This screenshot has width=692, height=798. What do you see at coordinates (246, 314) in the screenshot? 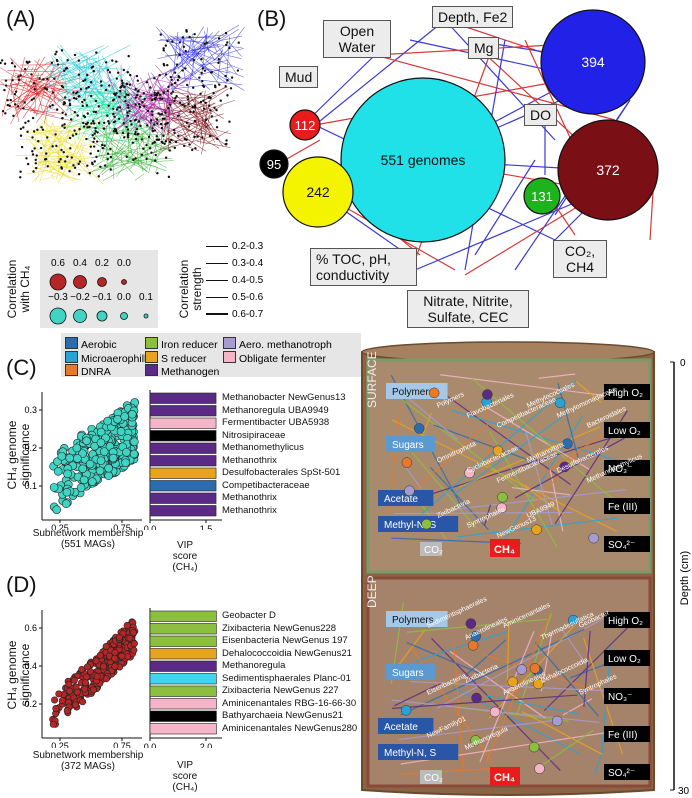
I see `strength-entry: 0.6-0.7` at bounding box center [246, 314].